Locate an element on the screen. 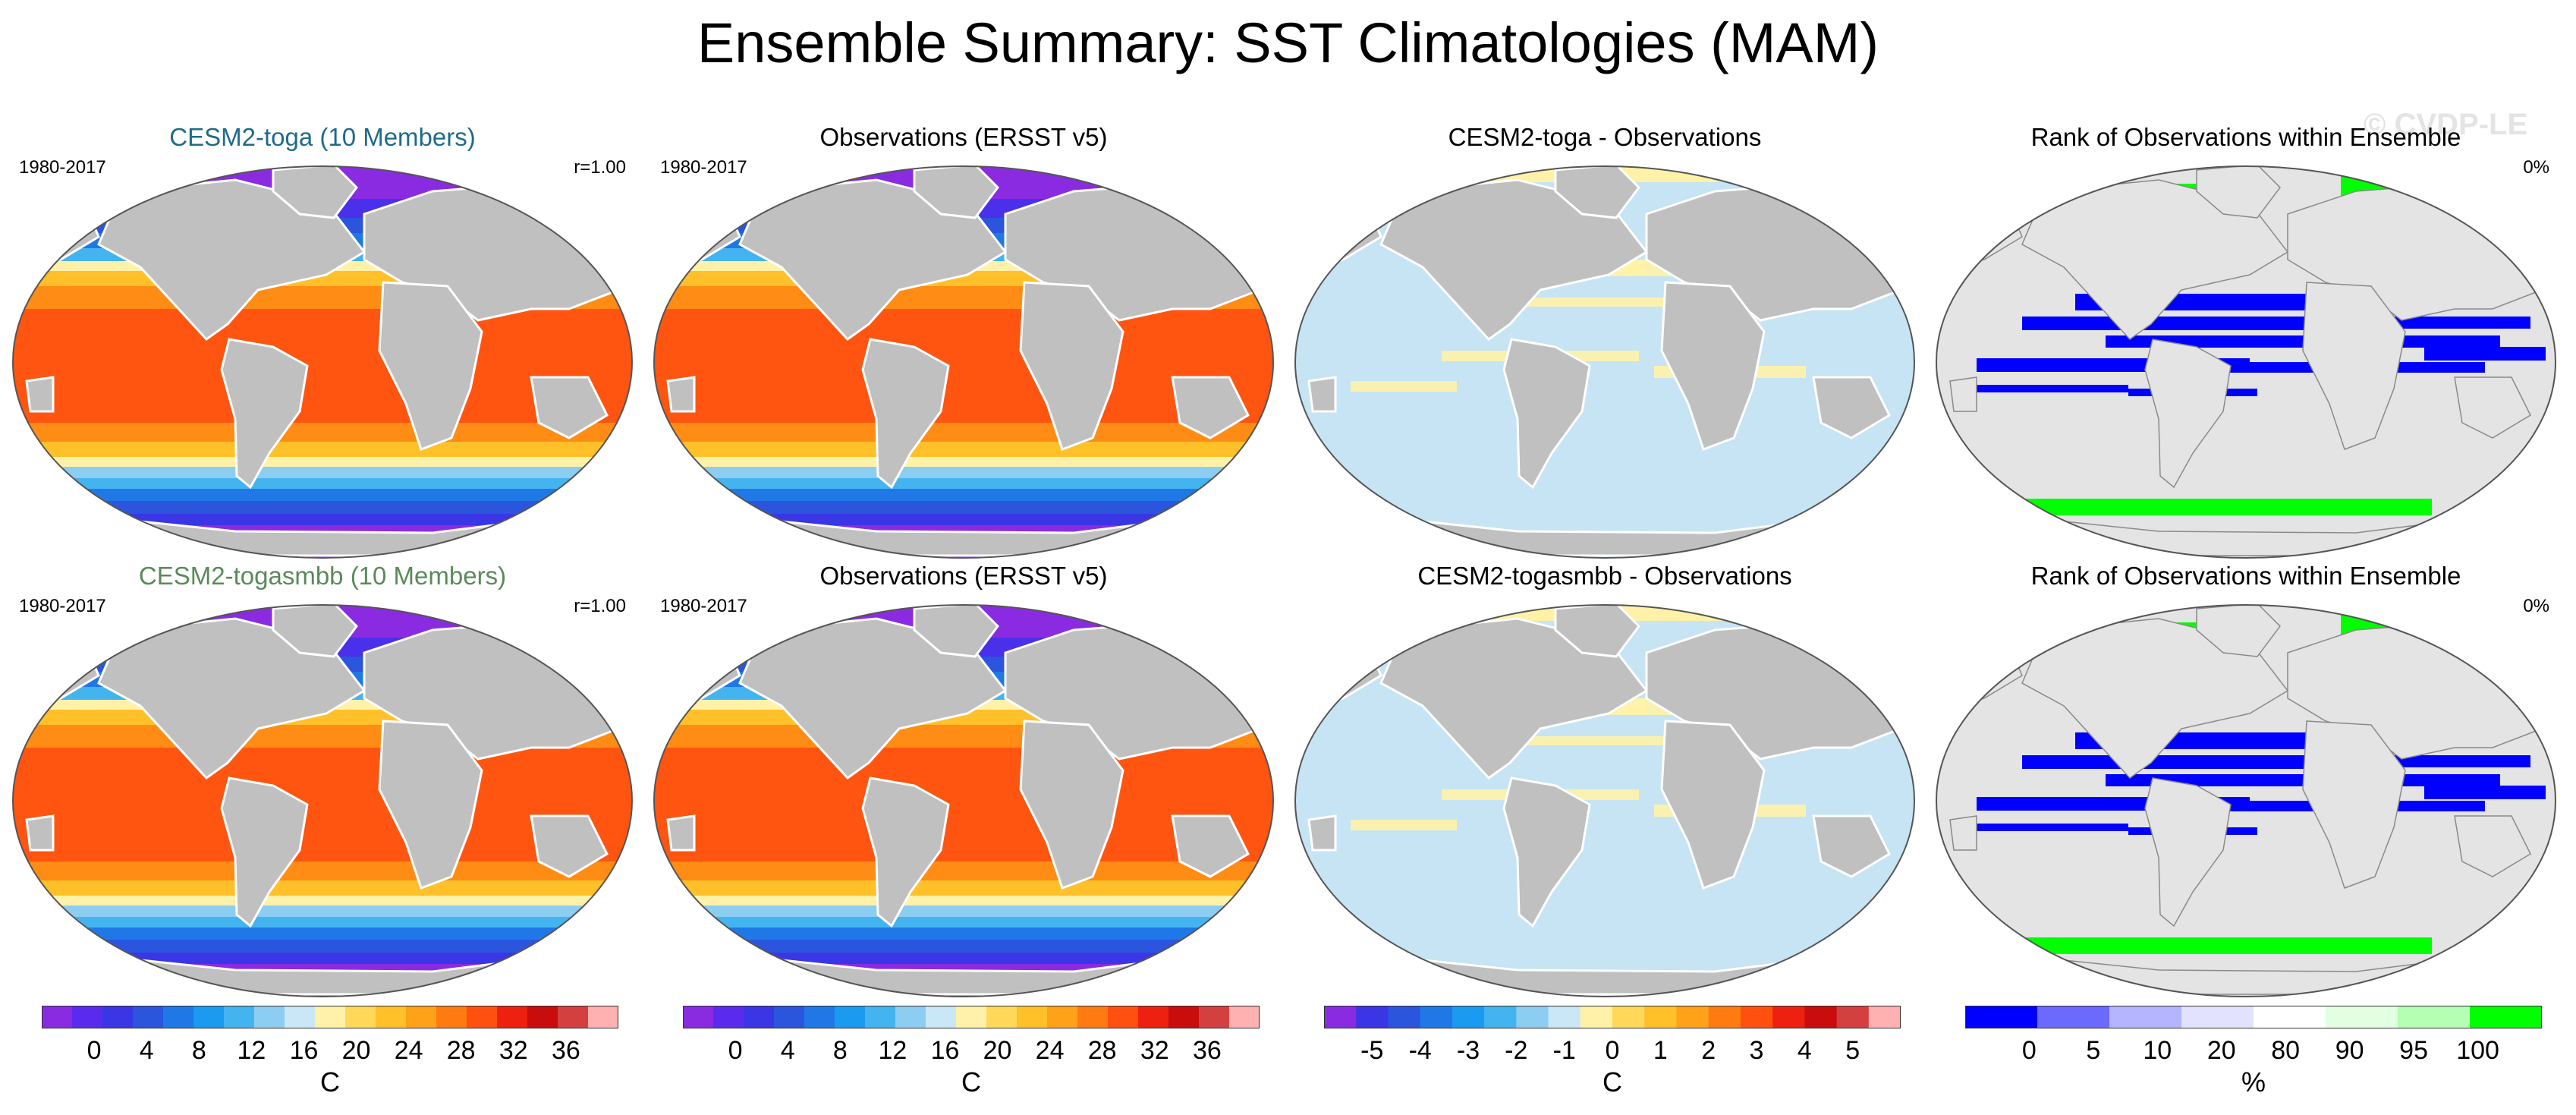 This screenshot has width=2576, height=1115. map-panel: Observations (ERSST v5) 1980-2017 is located at coordinates (964, 782).